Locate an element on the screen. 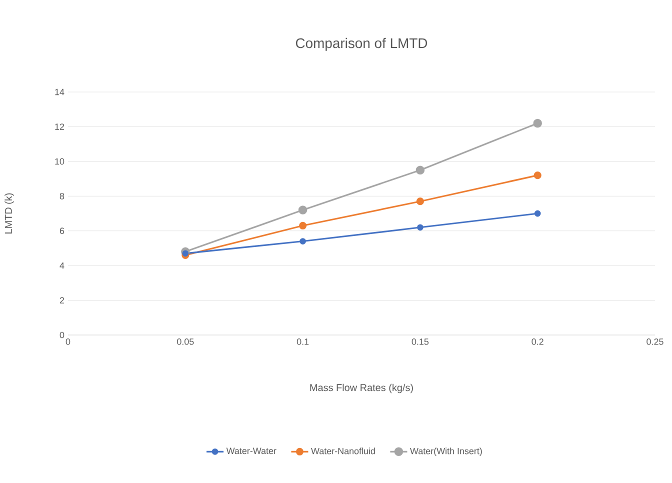 The image size is (672, 483). x-tick-label: 0.25 is located at coordinates (655, 341).